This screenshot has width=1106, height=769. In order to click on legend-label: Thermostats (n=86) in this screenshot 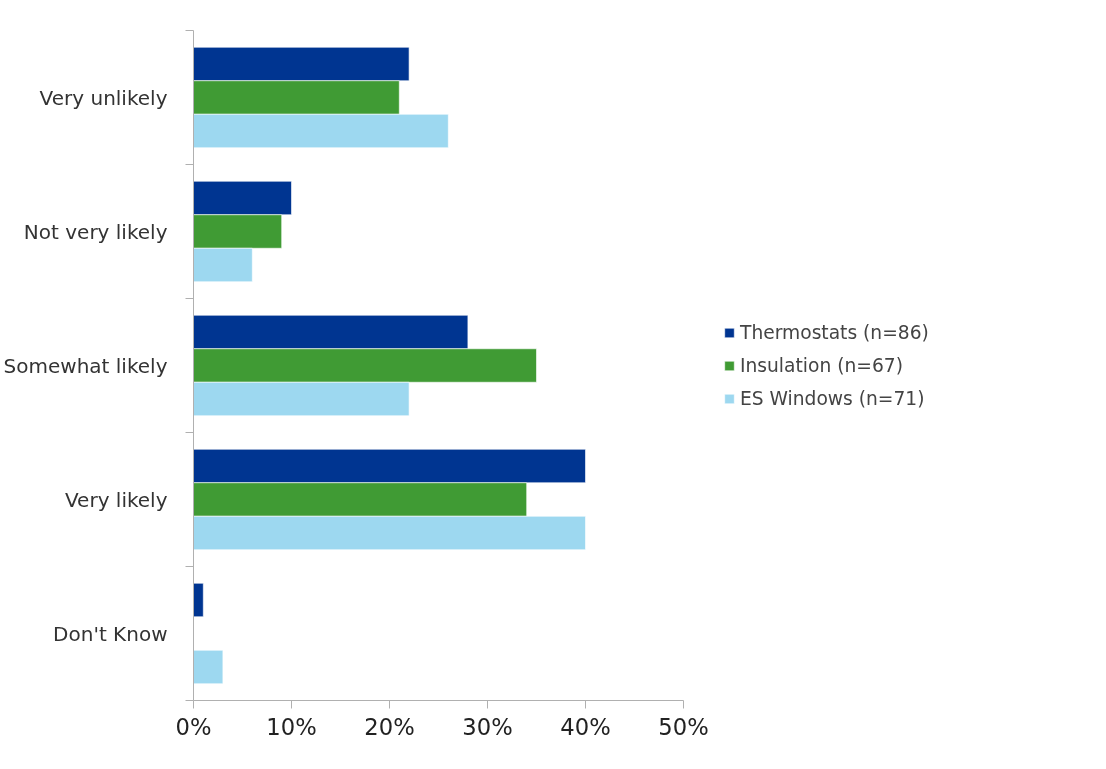, I will do `click(834, 332)`.